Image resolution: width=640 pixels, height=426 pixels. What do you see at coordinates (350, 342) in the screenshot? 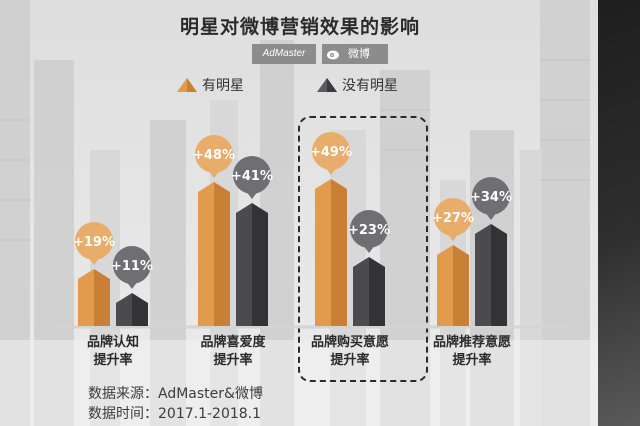
I see `category-label-2: 品牌购买意愿` at bounding box center [350, 342].